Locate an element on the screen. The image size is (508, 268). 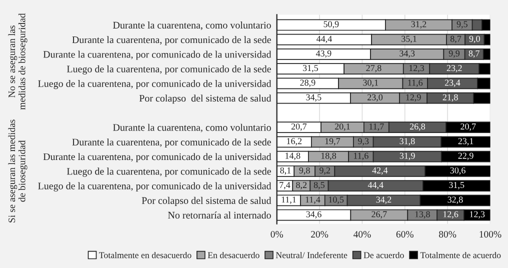
data-label: 10,5 is located at coordinates (336, 200).